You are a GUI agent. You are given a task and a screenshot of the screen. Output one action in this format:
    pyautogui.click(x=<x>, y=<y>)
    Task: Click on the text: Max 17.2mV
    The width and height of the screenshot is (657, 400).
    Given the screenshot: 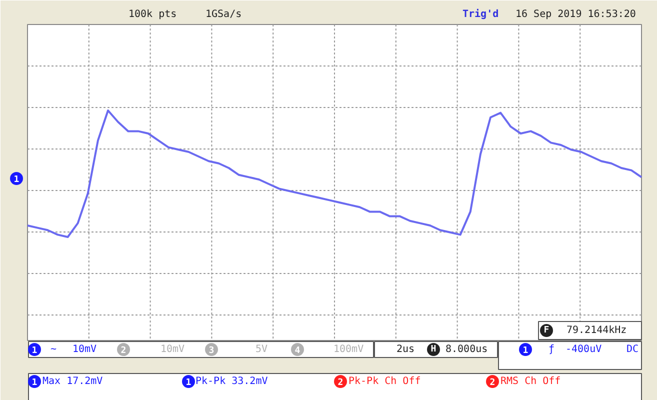 What is the action you would take?
    pyautogui.click(x=72, y=381)
    